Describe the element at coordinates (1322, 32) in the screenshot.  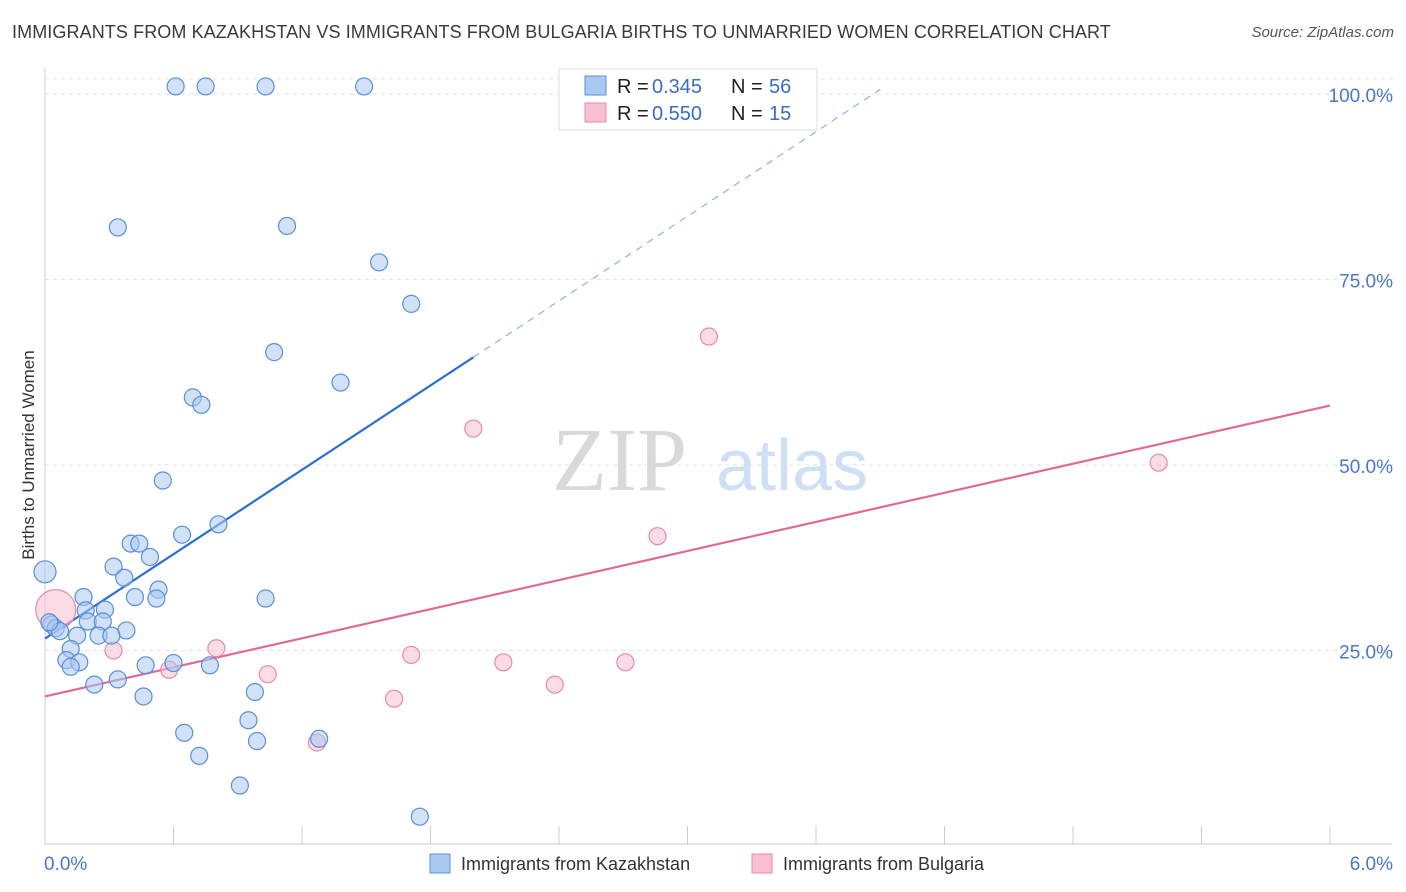
I see `chart-source: Source: ZipAtlas.com` at that location.